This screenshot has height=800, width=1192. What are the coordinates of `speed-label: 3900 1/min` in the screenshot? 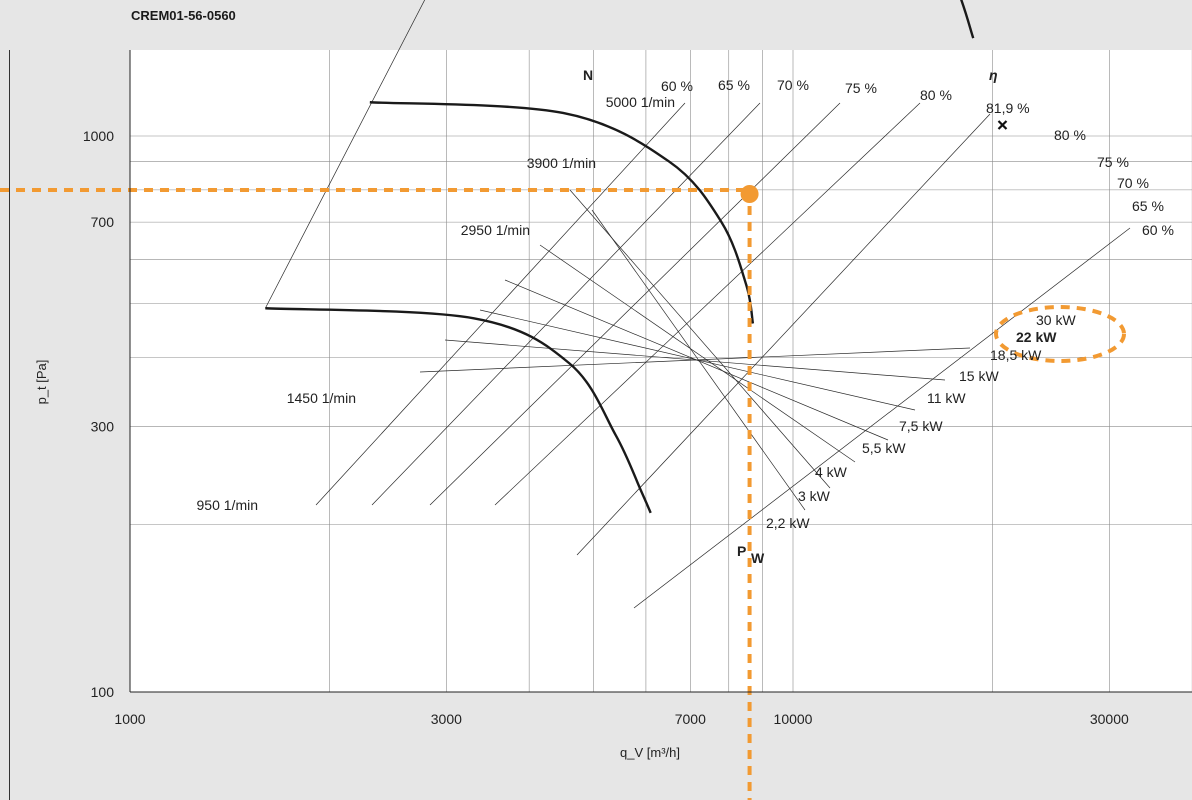 It's located at (561, 163).